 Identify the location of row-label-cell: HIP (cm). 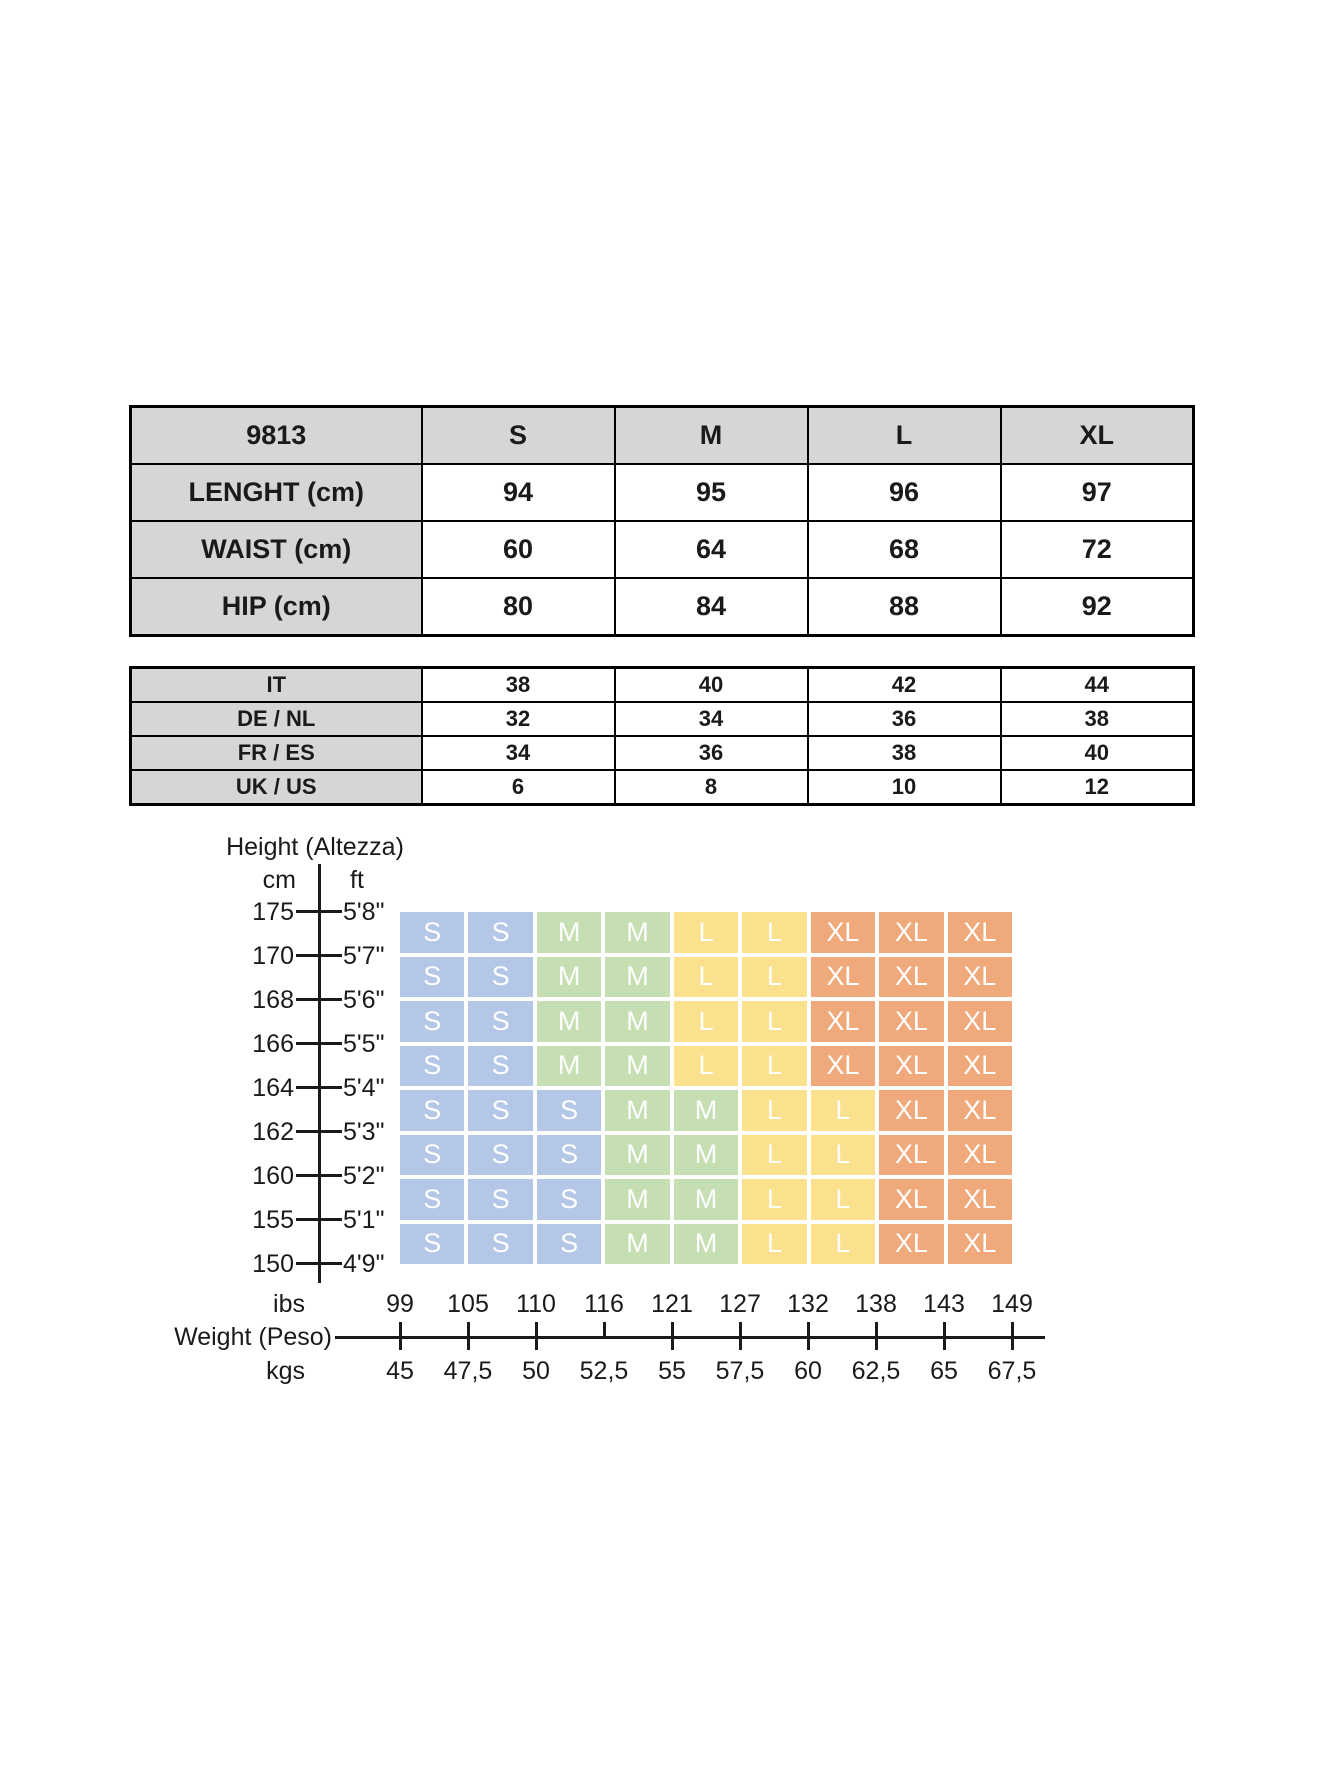
(276, 607).